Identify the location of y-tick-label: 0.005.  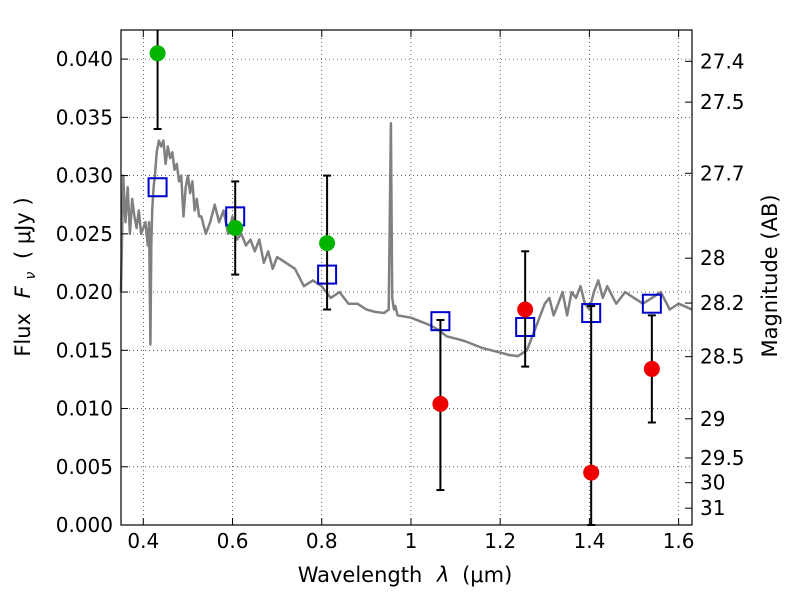
(84, 467).